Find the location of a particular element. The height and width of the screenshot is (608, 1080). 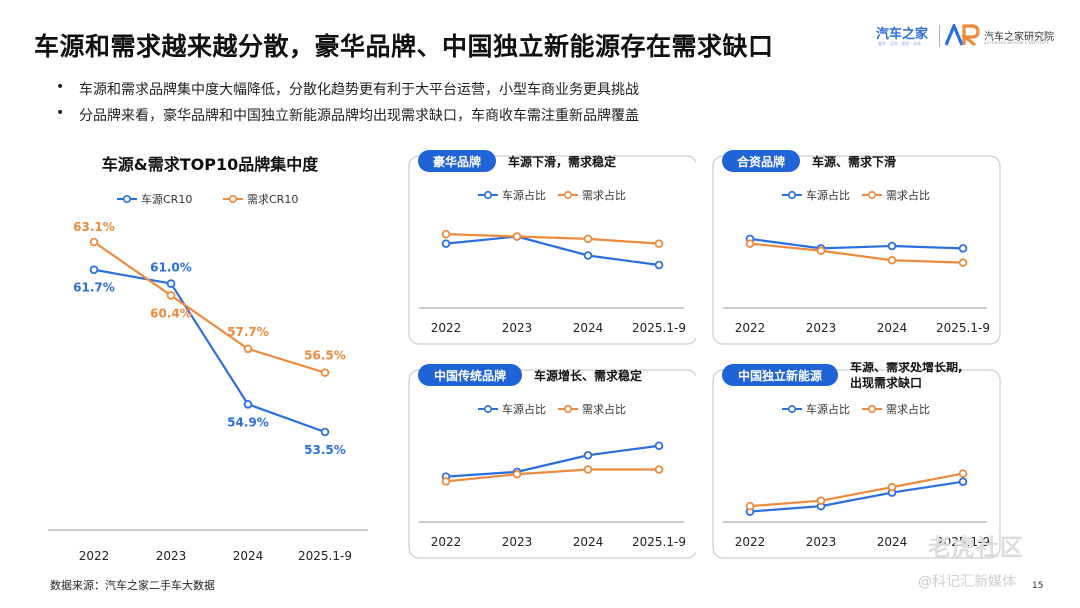

page-title: 车源和需求越来越分散，豪华品牌、中国独立新能源存在需求缺口 is located at coordinates (404, 46).